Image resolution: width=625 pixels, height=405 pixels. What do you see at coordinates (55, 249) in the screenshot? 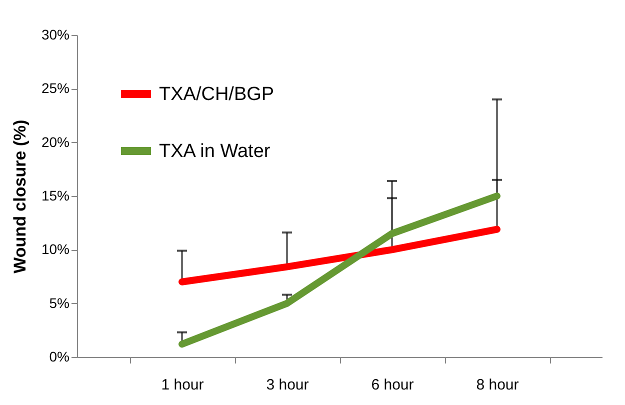
I see `y-tick-label: 10%` at bounding box center [55, 249].